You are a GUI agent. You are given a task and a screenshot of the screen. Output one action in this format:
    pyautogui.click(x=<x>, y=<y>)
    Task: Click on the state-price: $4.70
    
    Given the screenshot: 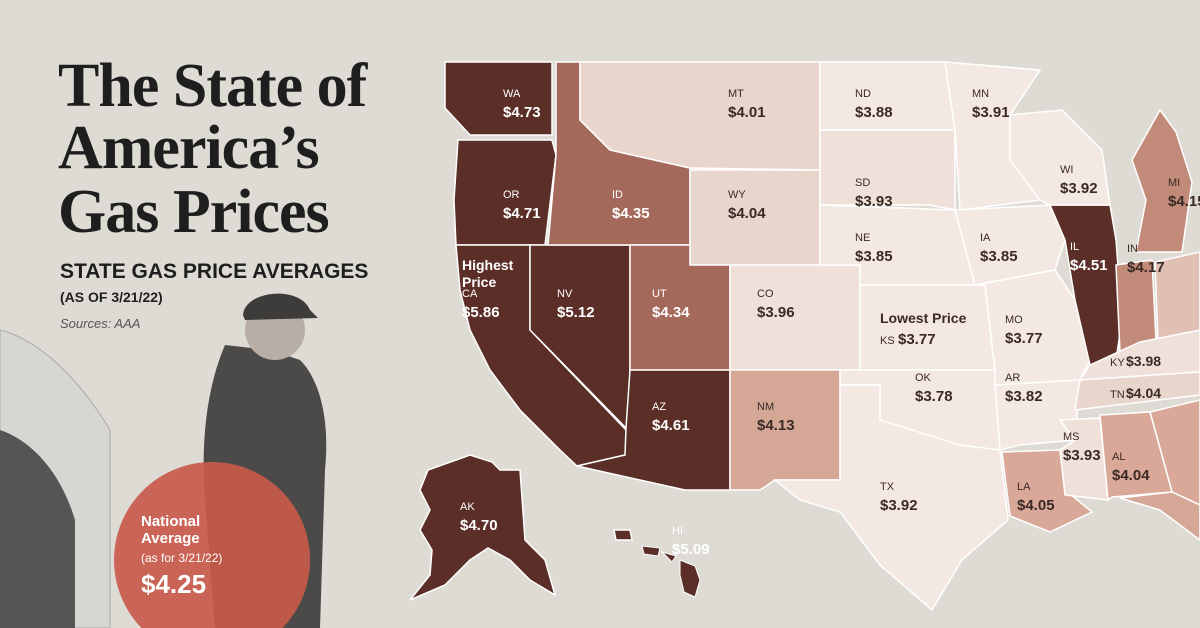 What is the action you would take?
    pyautogui.click(x=479, y=525)
    